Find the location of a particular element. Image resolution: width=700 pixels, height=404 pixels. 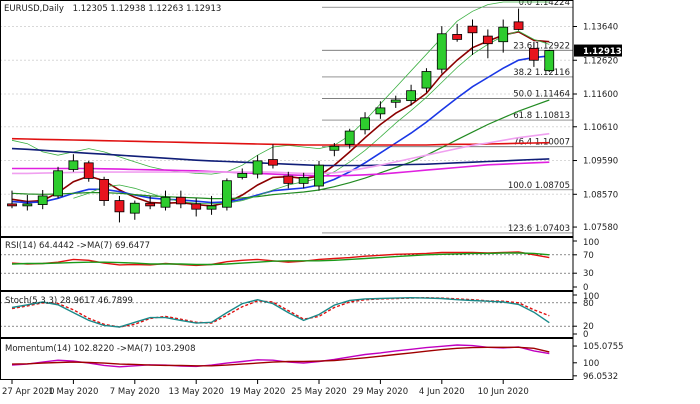

y-tick-label: 1.12620 is located at coordinates (600, 61).